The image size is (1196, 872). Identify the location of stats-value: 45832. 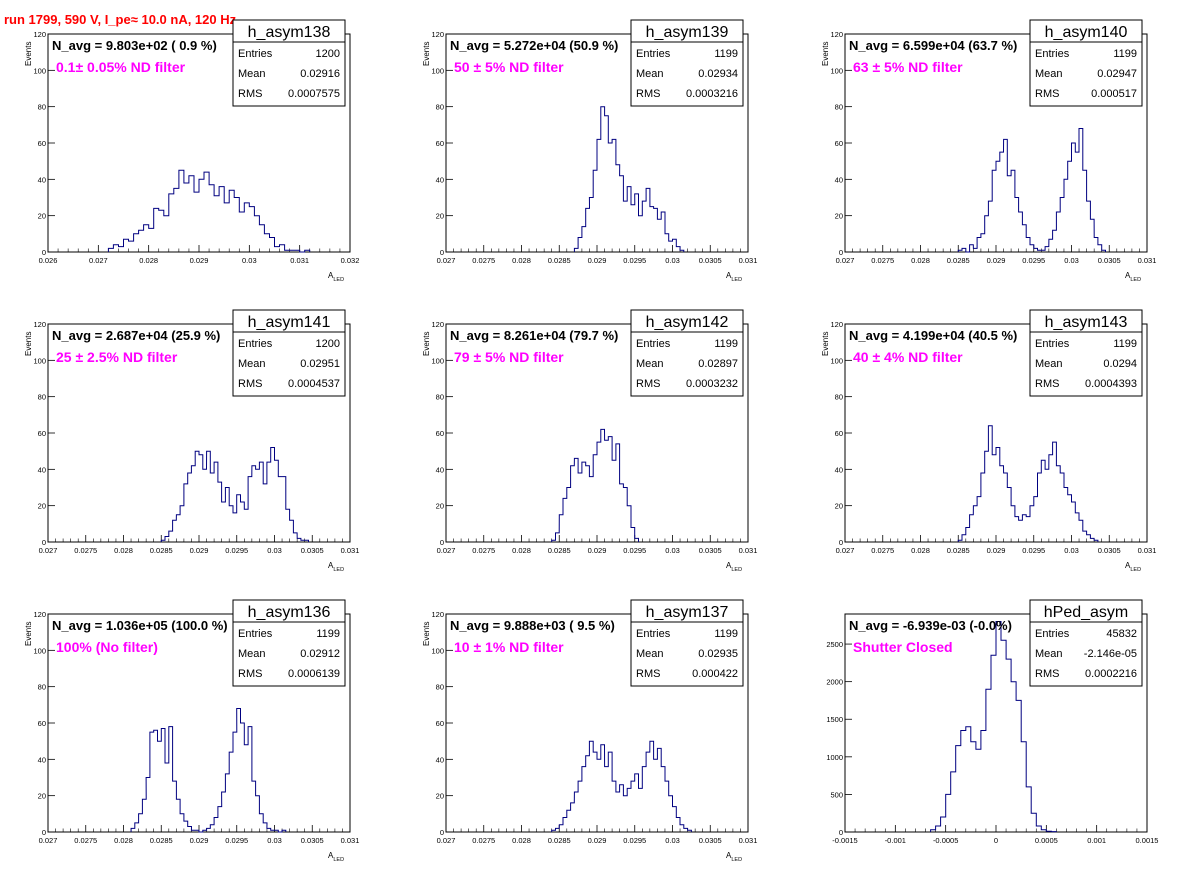
(1121, 634).